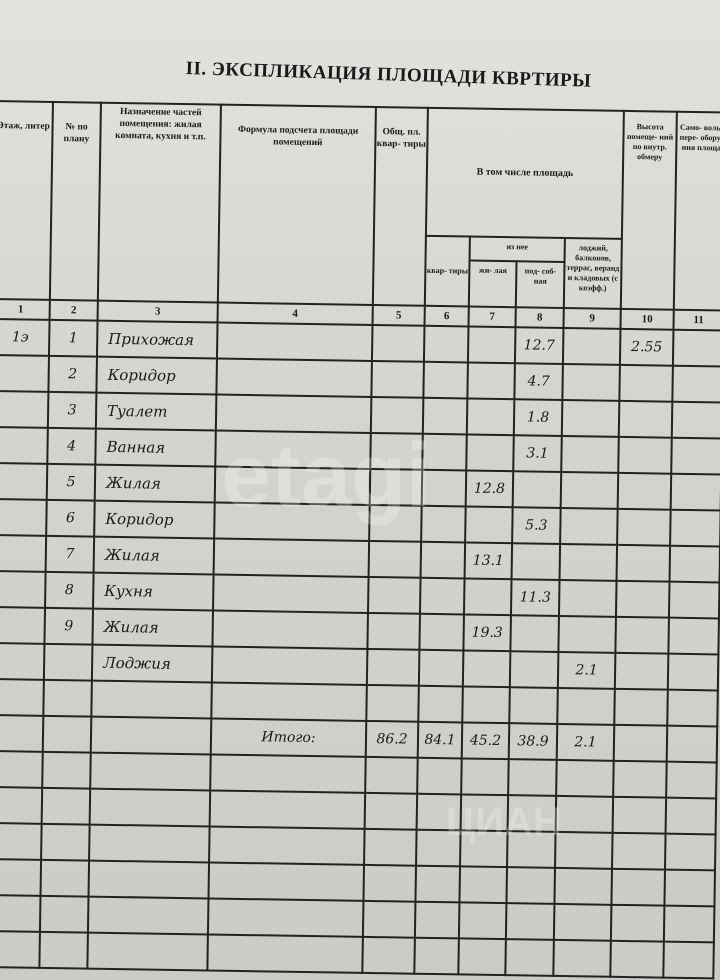  Describe the element at coordinates (647, 319) in the screenshot. I see `column-number: 10` at that location.